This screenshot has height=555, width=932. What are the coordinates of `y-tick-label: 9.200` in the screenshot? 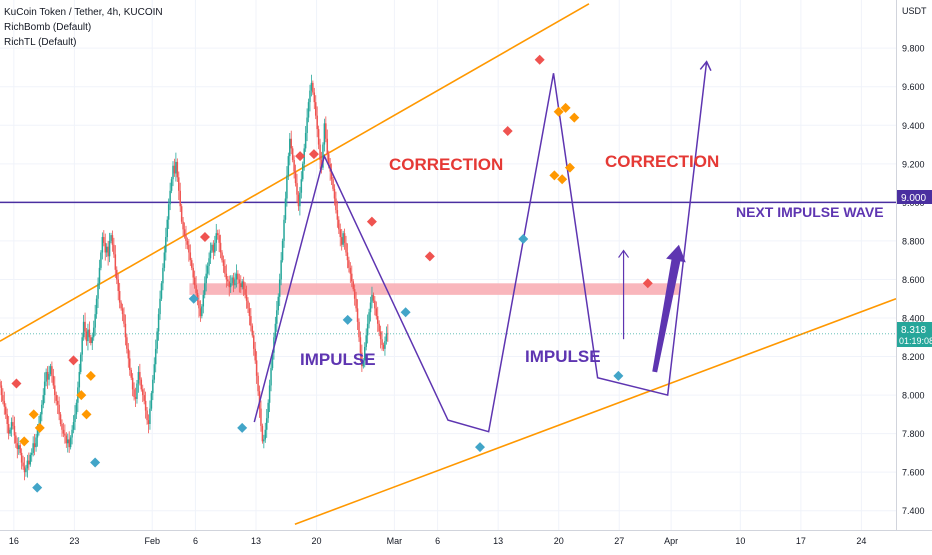 It's located at (913, 164).